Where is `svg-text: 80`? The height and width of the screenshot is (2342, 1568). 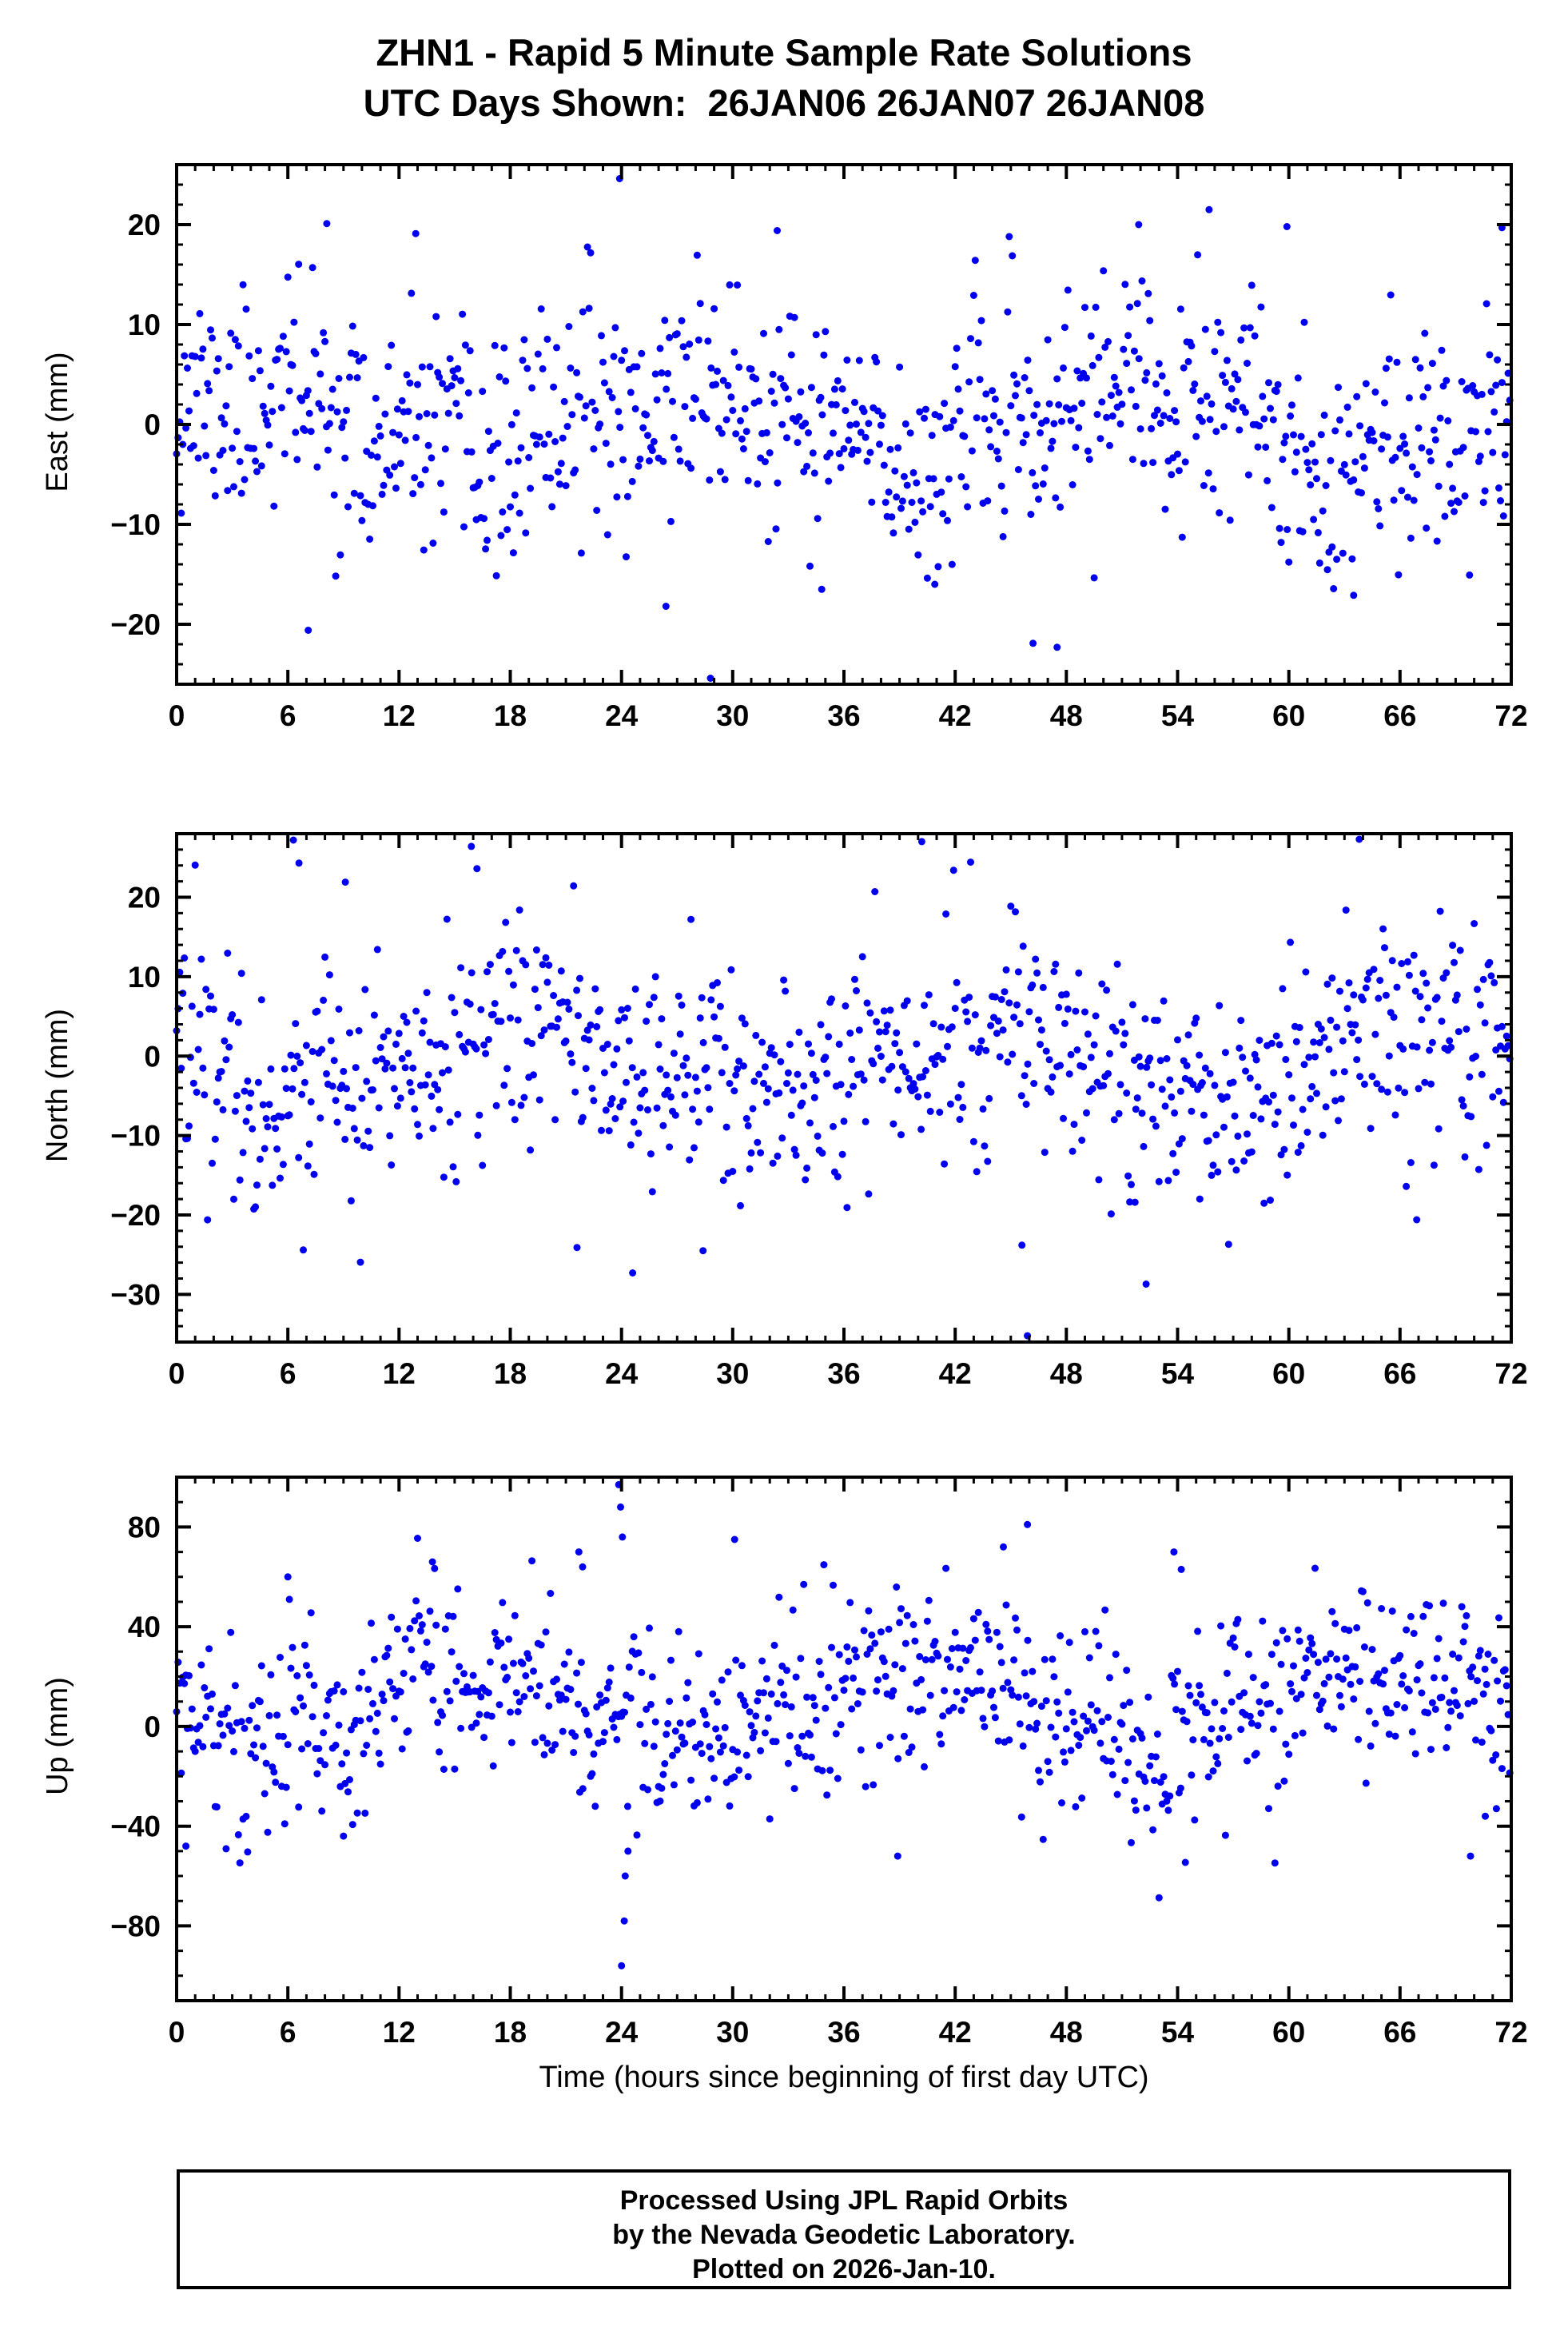 svg-text: 80 is located at coordinates (144, 1527).